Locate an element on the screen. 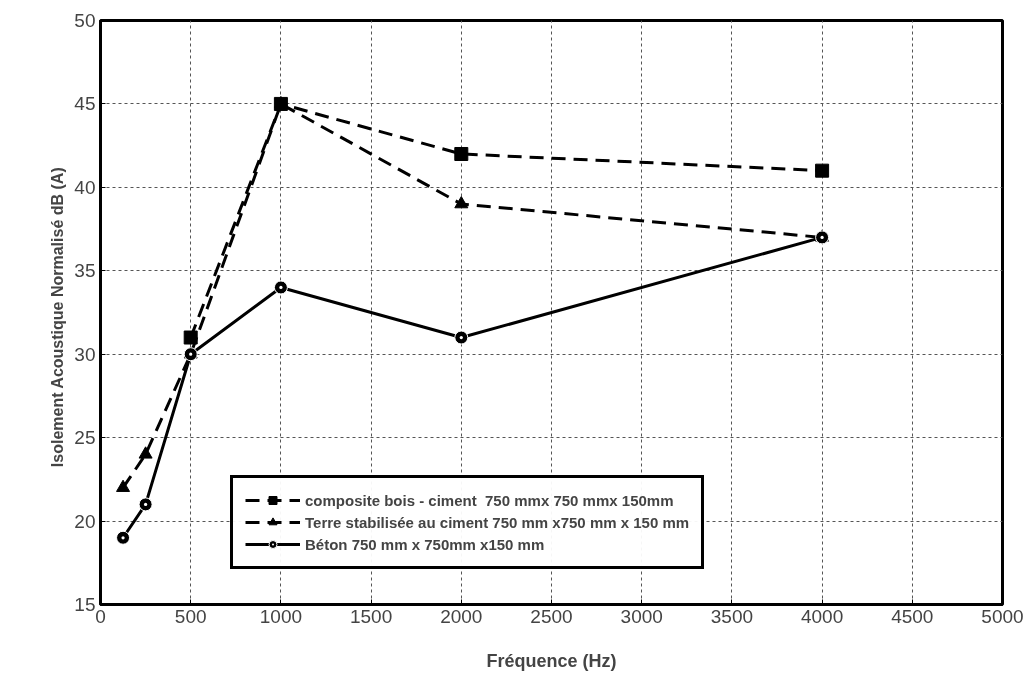 This screenshot has width=1032, height=694. x-tick-label: 2500 is located at coordinates (551, 616).